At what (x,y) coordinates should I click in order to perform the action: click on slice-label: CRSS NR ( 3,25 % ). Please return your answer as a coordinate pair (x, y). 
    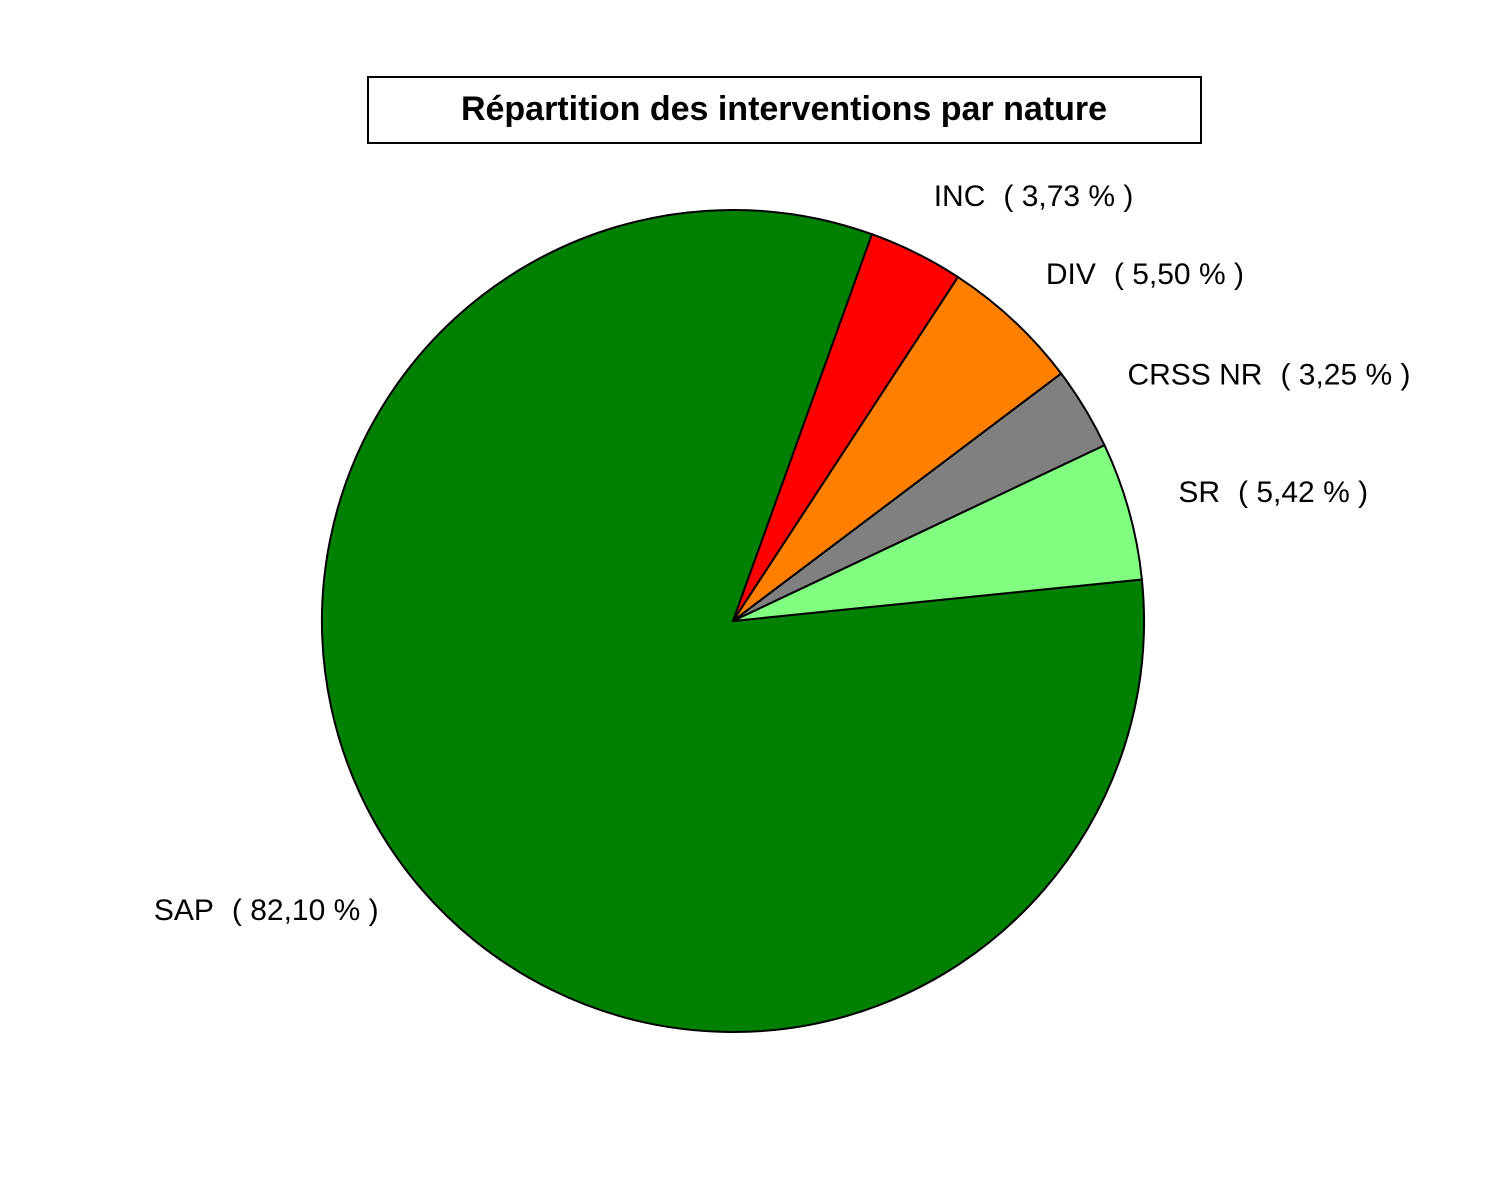
    Looking at the image, I should click on (1268, 374).